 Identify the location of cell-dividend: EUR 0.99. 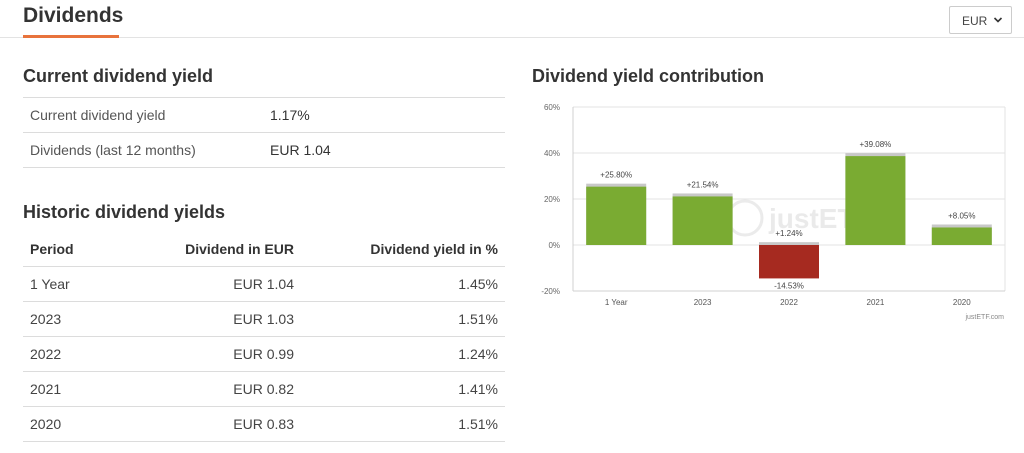
(229, 354).